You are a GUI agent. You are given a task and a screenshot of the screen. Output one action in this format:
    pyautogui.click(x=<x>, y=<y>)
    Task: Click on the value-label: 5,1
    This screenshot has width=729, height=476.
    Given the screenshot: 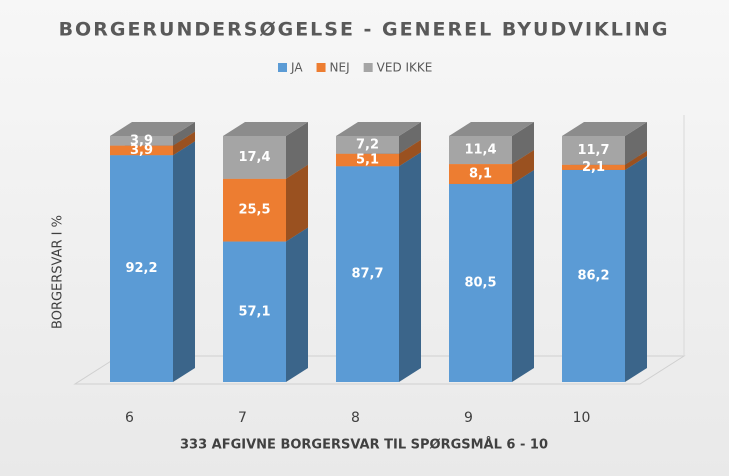 What is the action you would take?
    pyautogui.click(x=367, y=159)
    